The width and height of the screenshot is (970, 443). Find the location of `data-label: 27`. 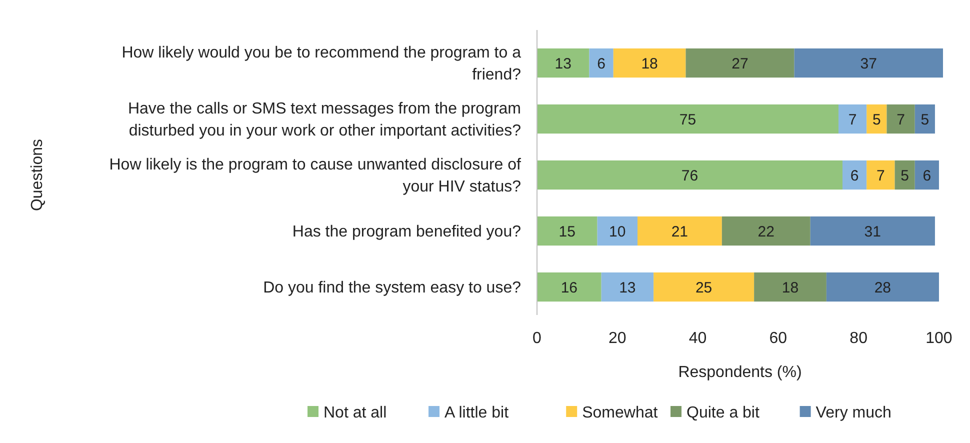

data-label: 27 is located at coordinates (740, 63).